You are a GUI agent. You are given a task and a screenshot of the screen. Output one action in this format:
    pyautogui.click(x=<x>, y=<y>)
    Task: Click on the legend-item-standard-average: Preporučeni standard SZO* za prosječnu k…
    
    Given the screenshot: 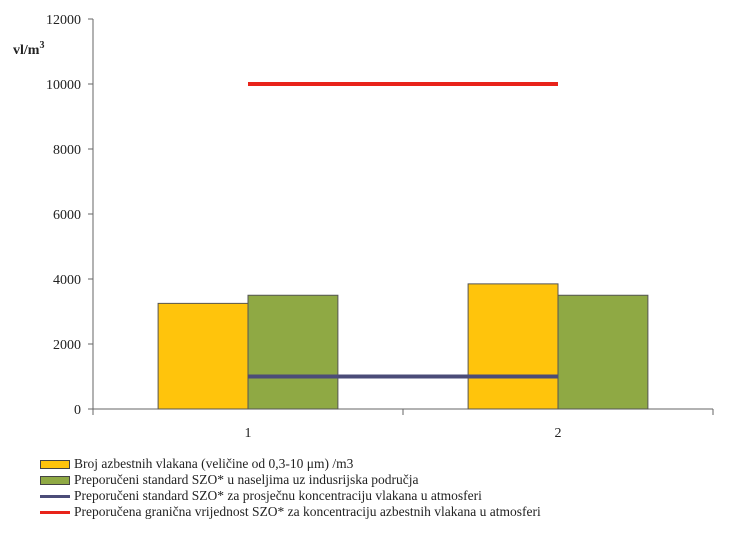 What is the action you would take?
    pyautogui.click(x=290, y=496)
    